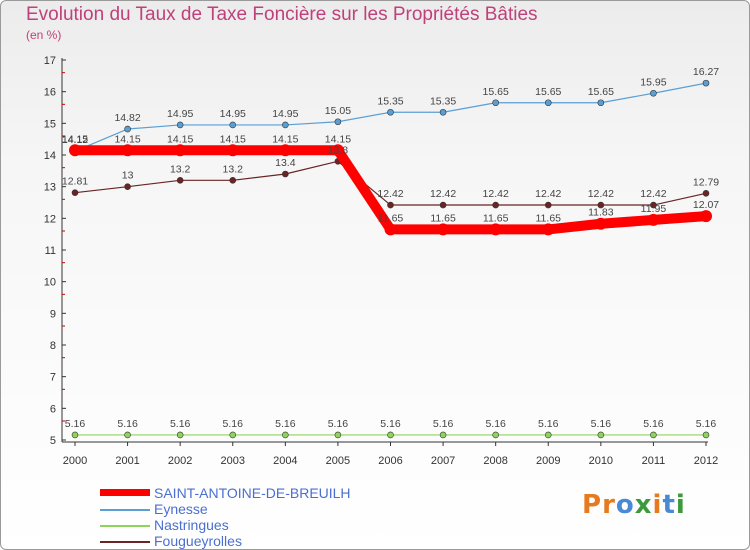 The height and width of the screenshot is (550, 750). I want to click on data-label: 13.8, so click(338, 150).